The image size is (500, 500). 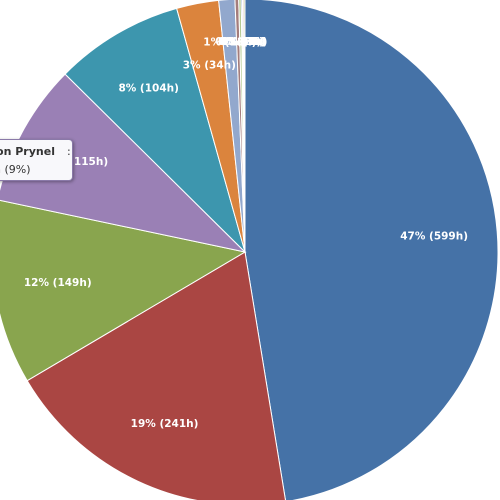 What do you see at coordinates (15, 169) in the screenshot?
I see `tooltip-value: 5h (9%)` at bounding box center [15, 169].